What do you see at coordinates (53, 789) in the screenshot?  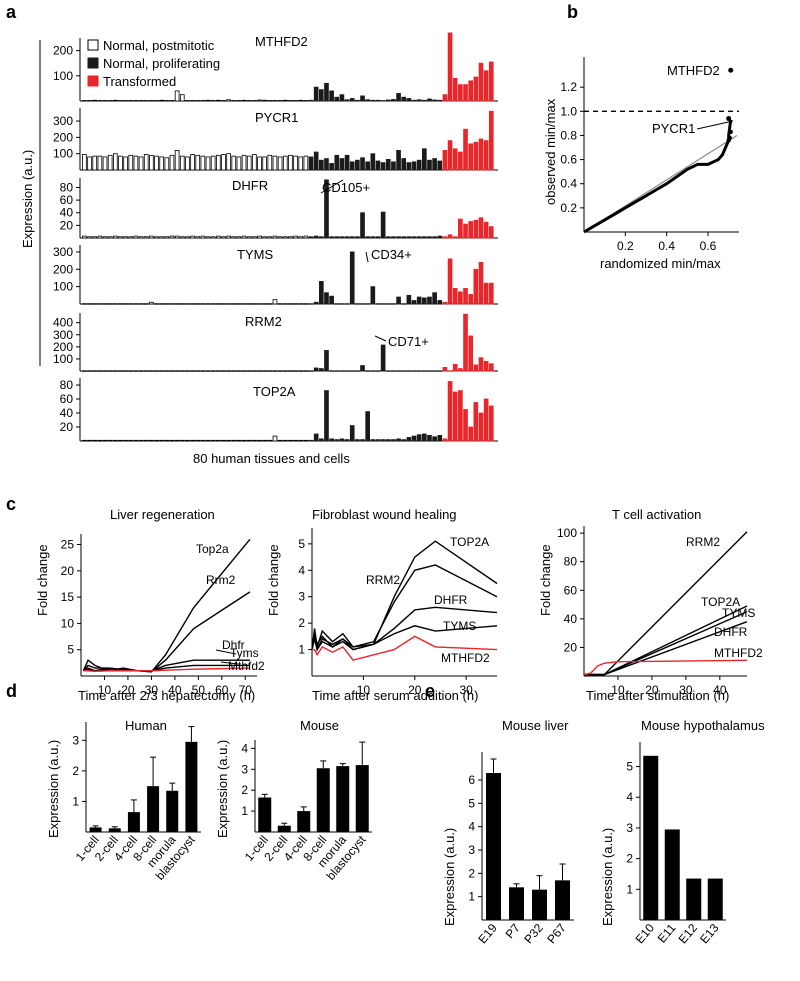 I see `y-axis-label: Expression (a.u.)` at bounding box center [53, 789].